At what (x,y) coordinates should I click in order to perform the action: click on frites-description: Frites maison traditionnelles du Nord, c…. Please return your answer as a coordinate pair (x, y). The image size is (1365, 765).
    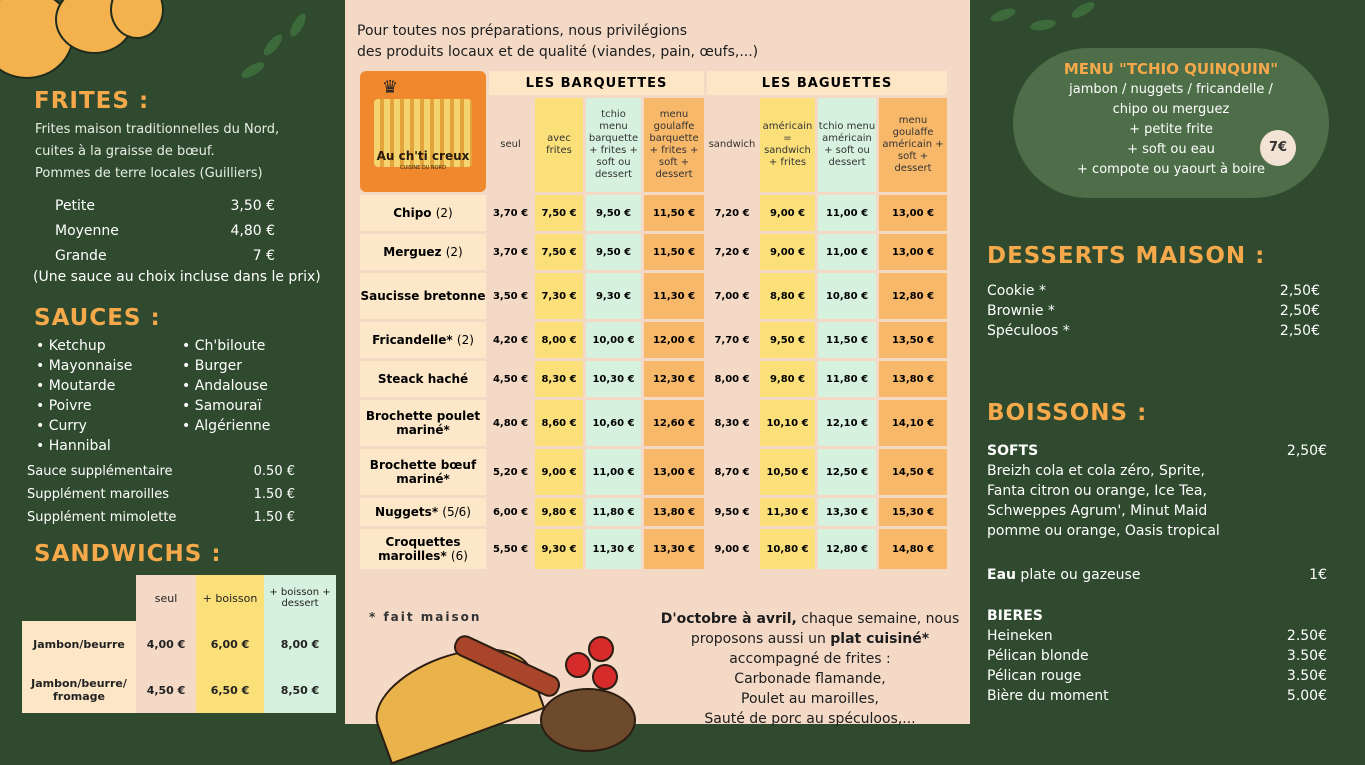
    Looking at the image, I should click on (157, 151).